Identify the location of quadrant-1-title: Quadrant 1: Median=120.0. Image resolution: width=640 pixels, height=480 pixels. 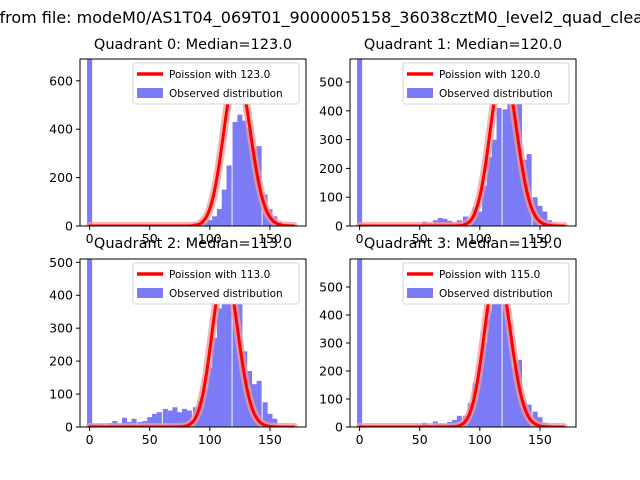
(463, 45).